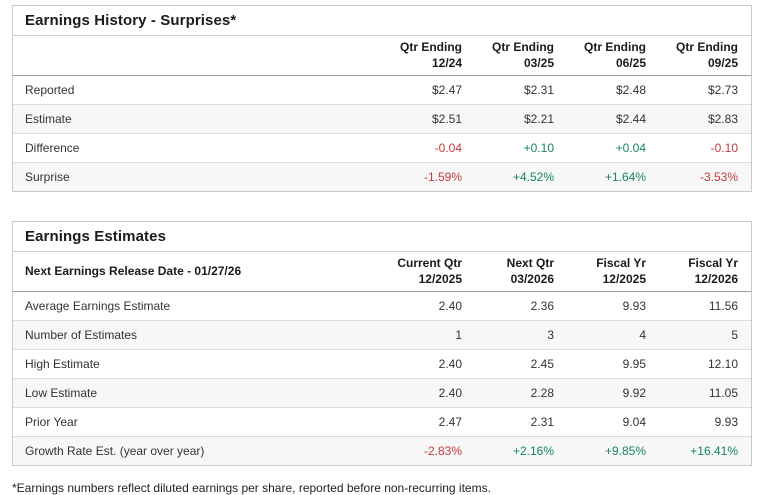  Describe the element at coordinates (521, 335) in the screenshot. I see `cell-value: 3` at that location.